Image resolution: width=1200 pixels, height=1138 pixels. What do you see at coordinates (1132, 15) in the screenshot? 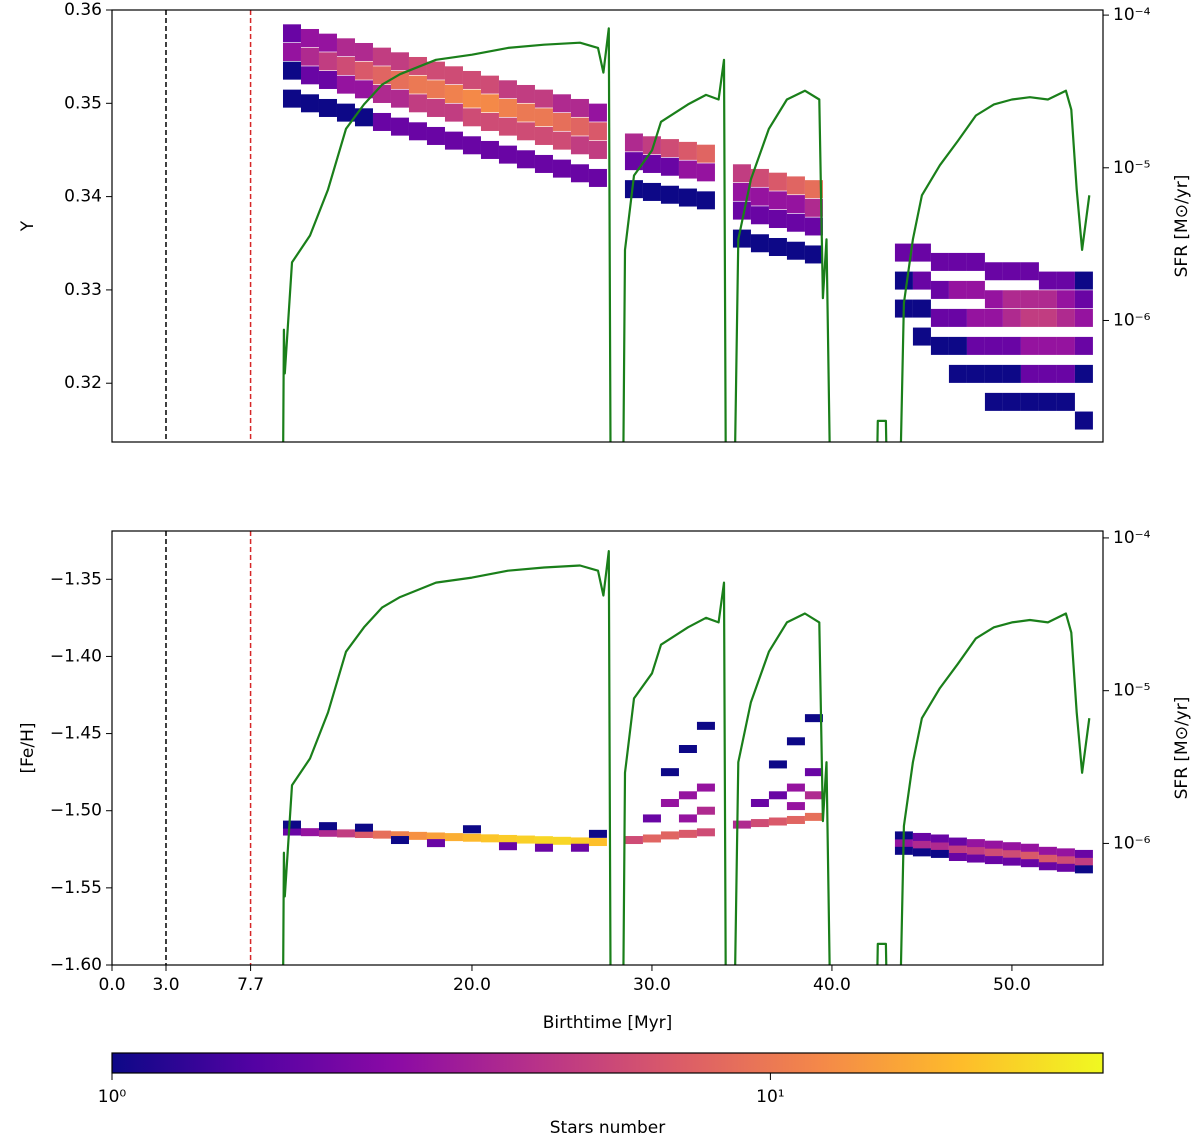
I see `y2-tick-label: 10⁻⁴` at bounding box center [1132, 15].